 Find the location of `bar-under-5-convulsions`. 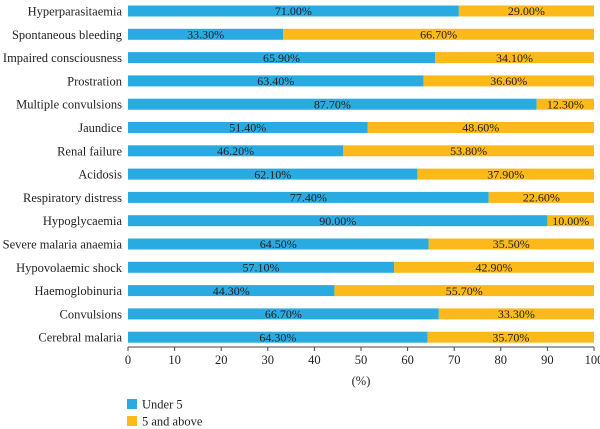

bar-under-5-convulsions is located at coordinates (283, 314).